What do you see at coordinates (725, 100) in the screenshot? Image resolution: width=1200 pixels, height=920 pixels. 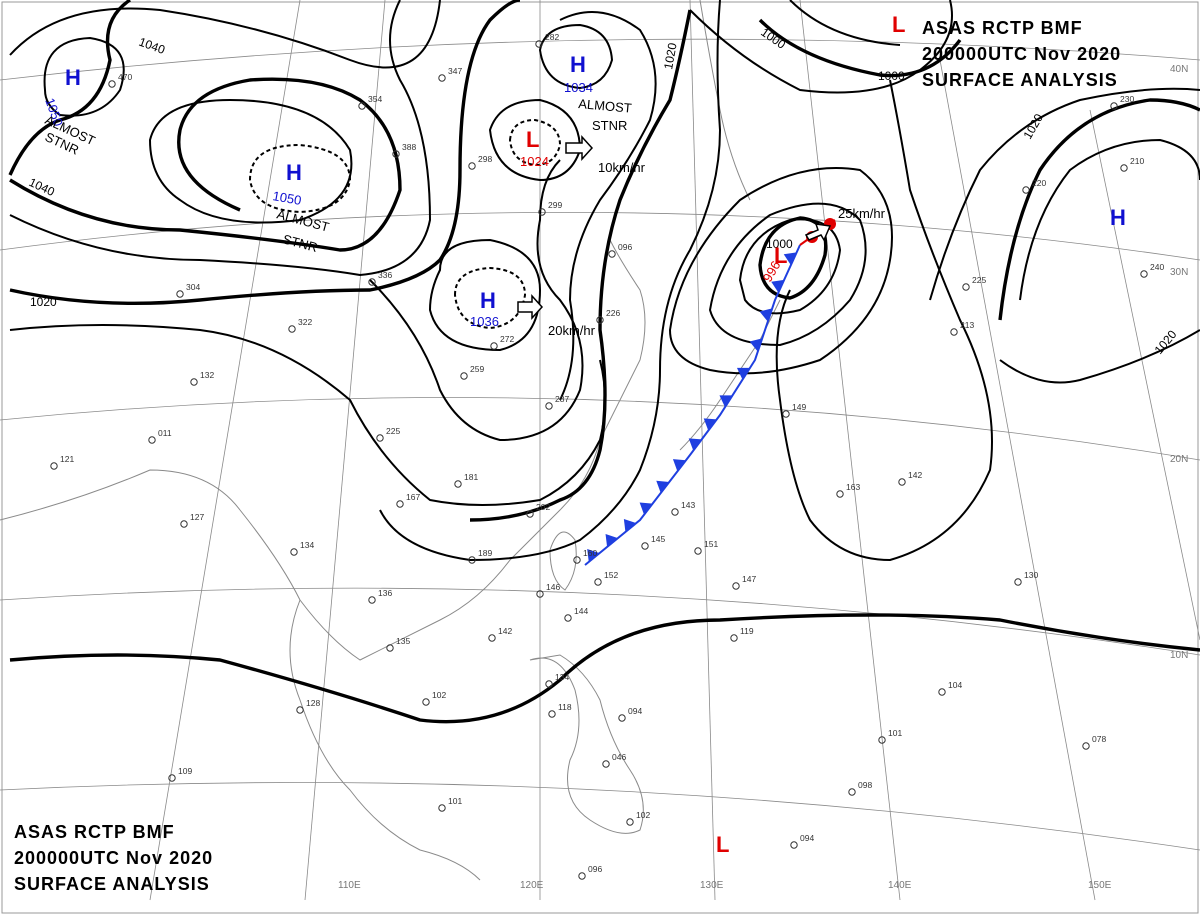 I see `kamchatka-coastline` at bounding box center [725, 100].